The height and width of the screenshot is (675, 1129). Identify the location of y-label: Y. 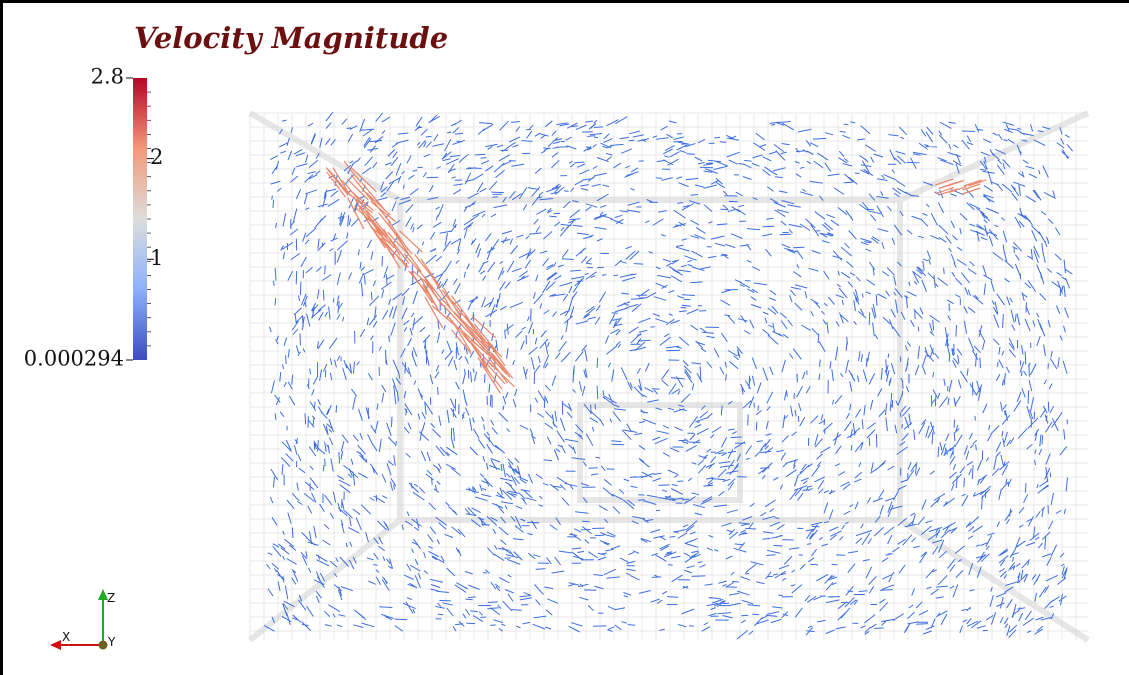
(111, 642).